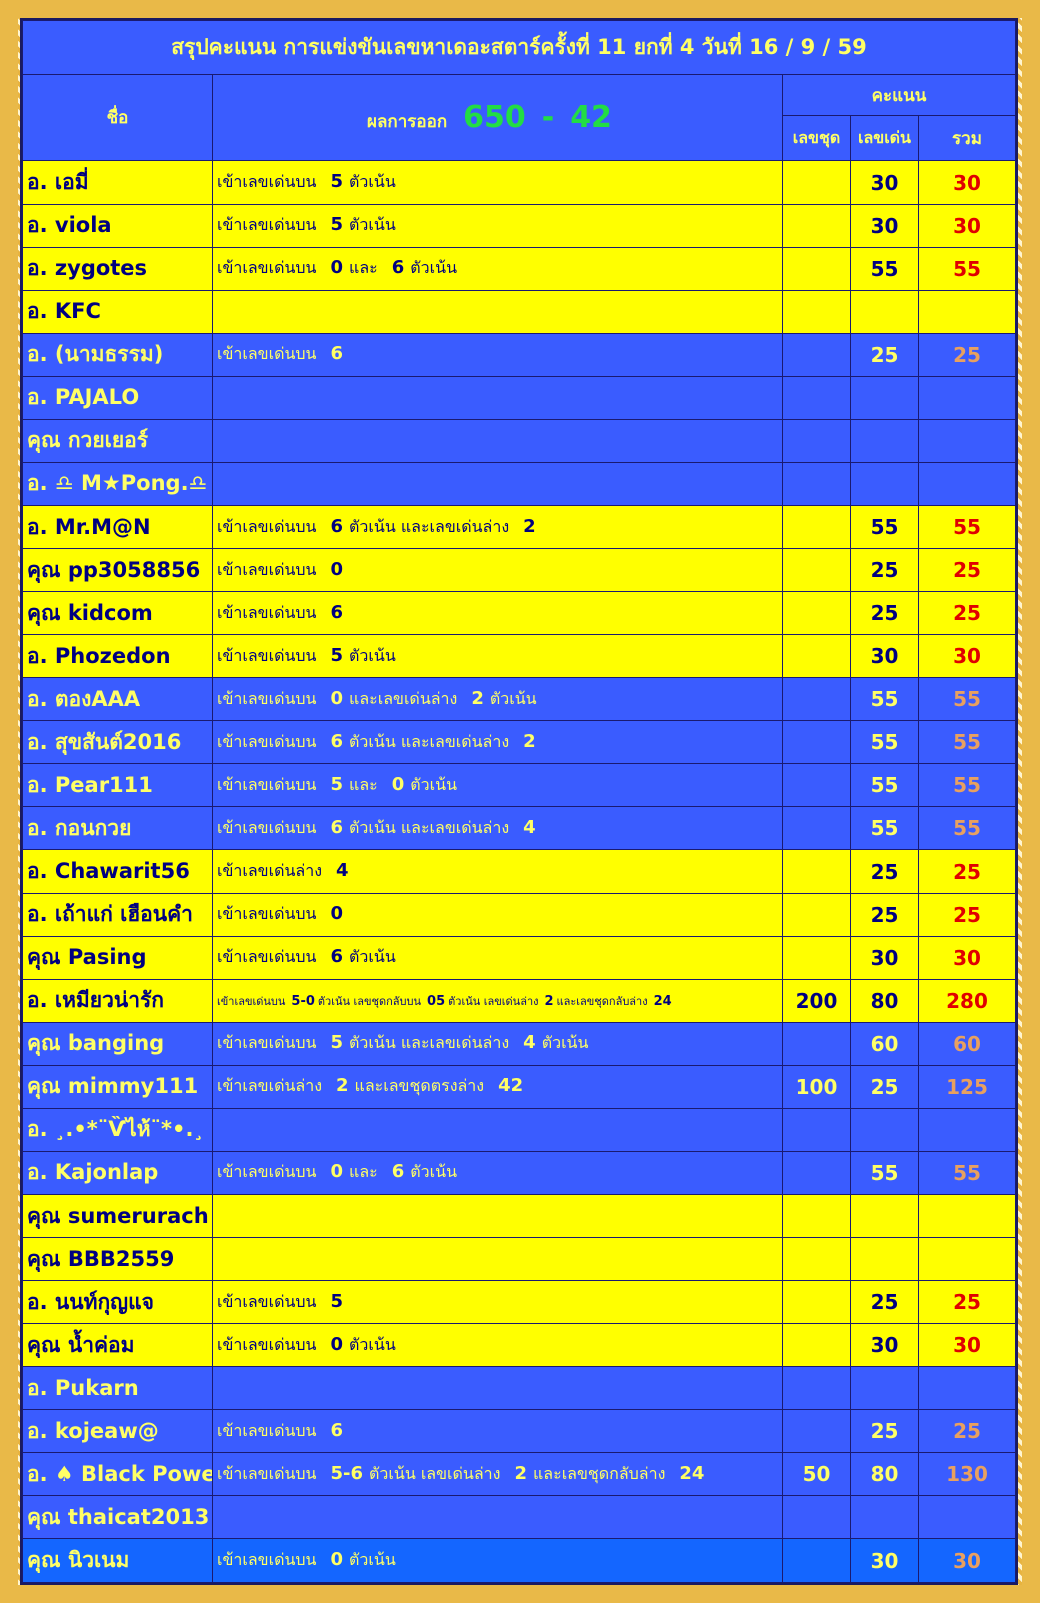 The image size is (1040, 1603). I want to click on set-score: 100, so click(816, 1086).